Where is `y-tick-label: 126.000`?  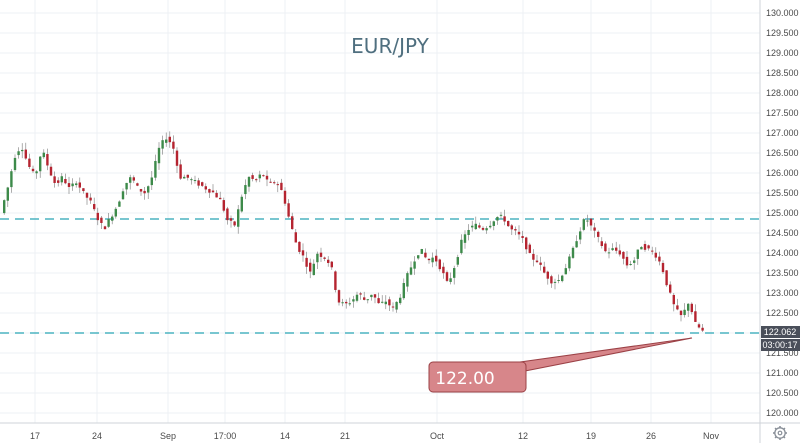 y-tick-label: 126.000 is located at coordinates (782, 173).